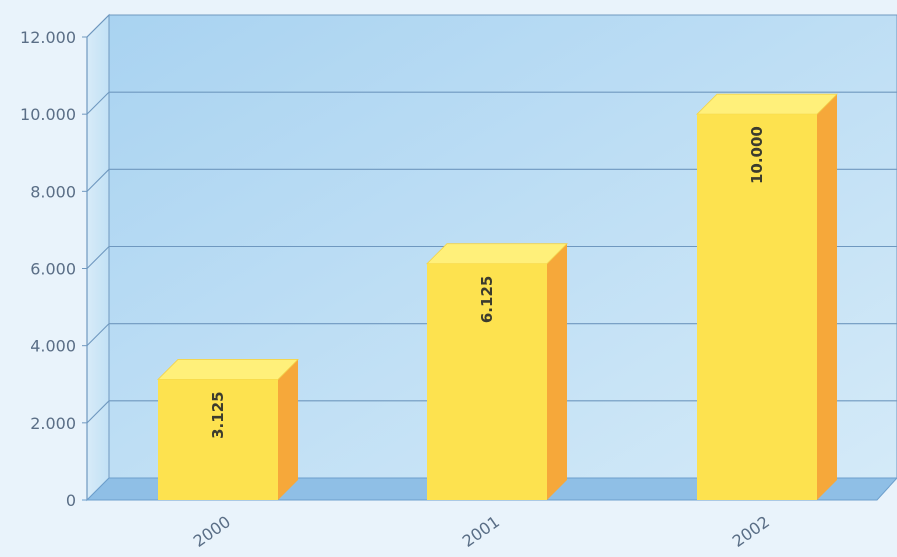 This screenshot has height=557, width=897. I want to click on x-tick-label: 2001, so click(481, 531).